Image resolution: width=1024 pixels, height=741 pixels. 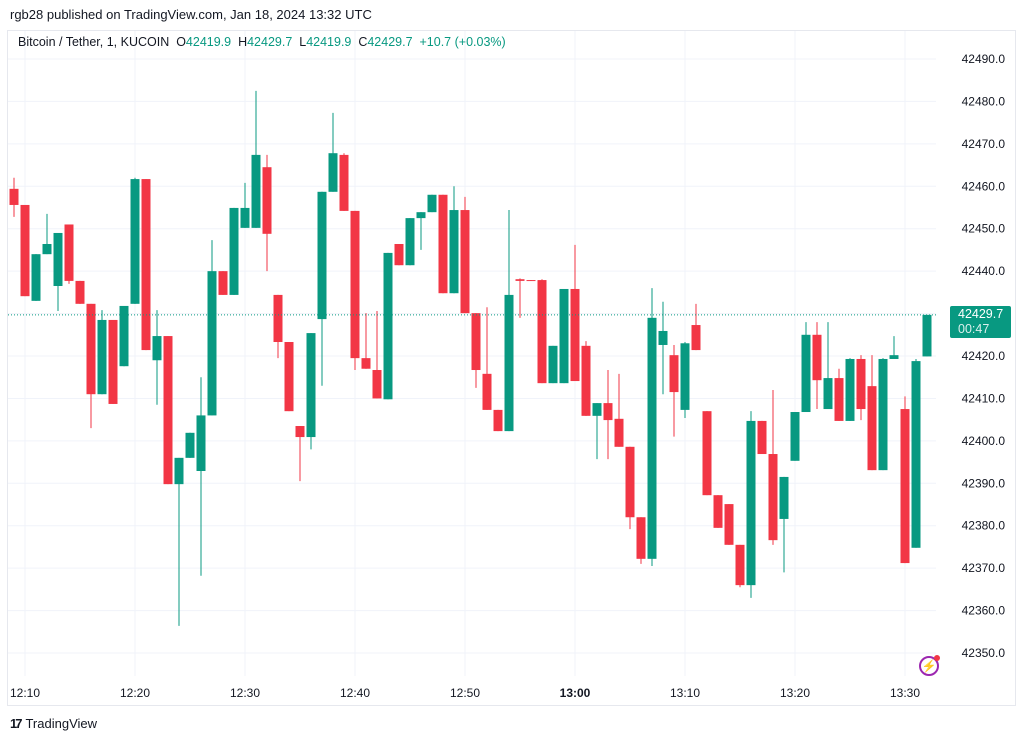 I want to click on low-value: 42419.9, so click(x=329, y=42).